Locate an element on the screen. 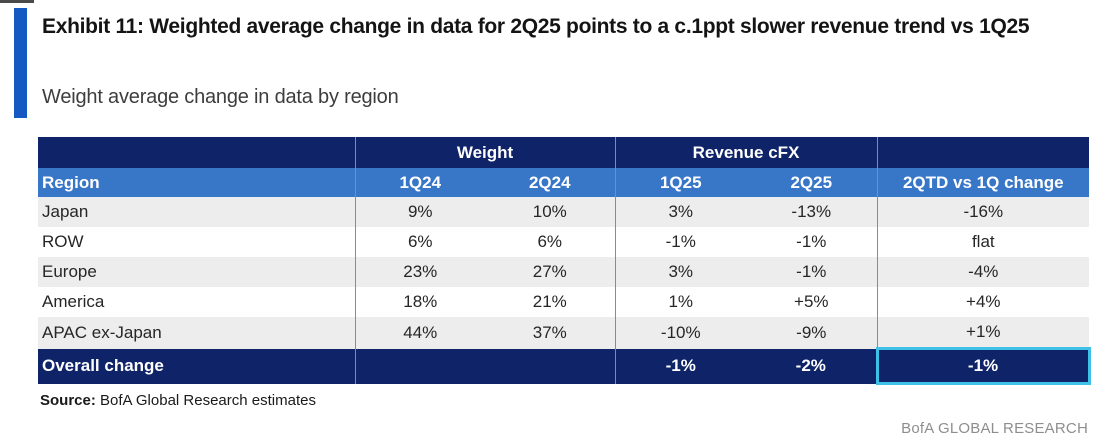 This screenshot has height=446, width=1112. overall-revenue-1q25: -1% is located at coordinates (680, 366).